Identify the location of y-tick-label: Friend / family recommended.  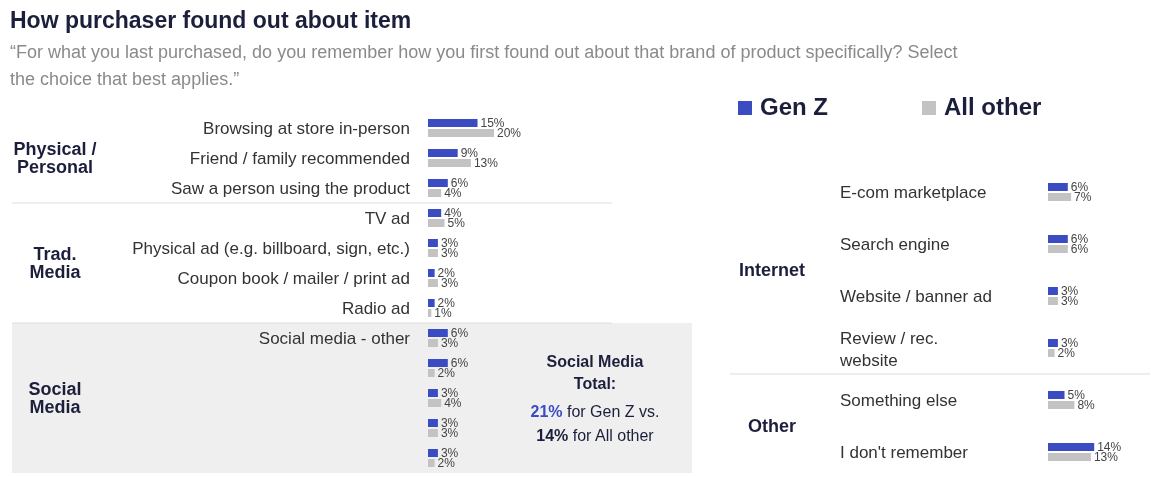
(299, 158).